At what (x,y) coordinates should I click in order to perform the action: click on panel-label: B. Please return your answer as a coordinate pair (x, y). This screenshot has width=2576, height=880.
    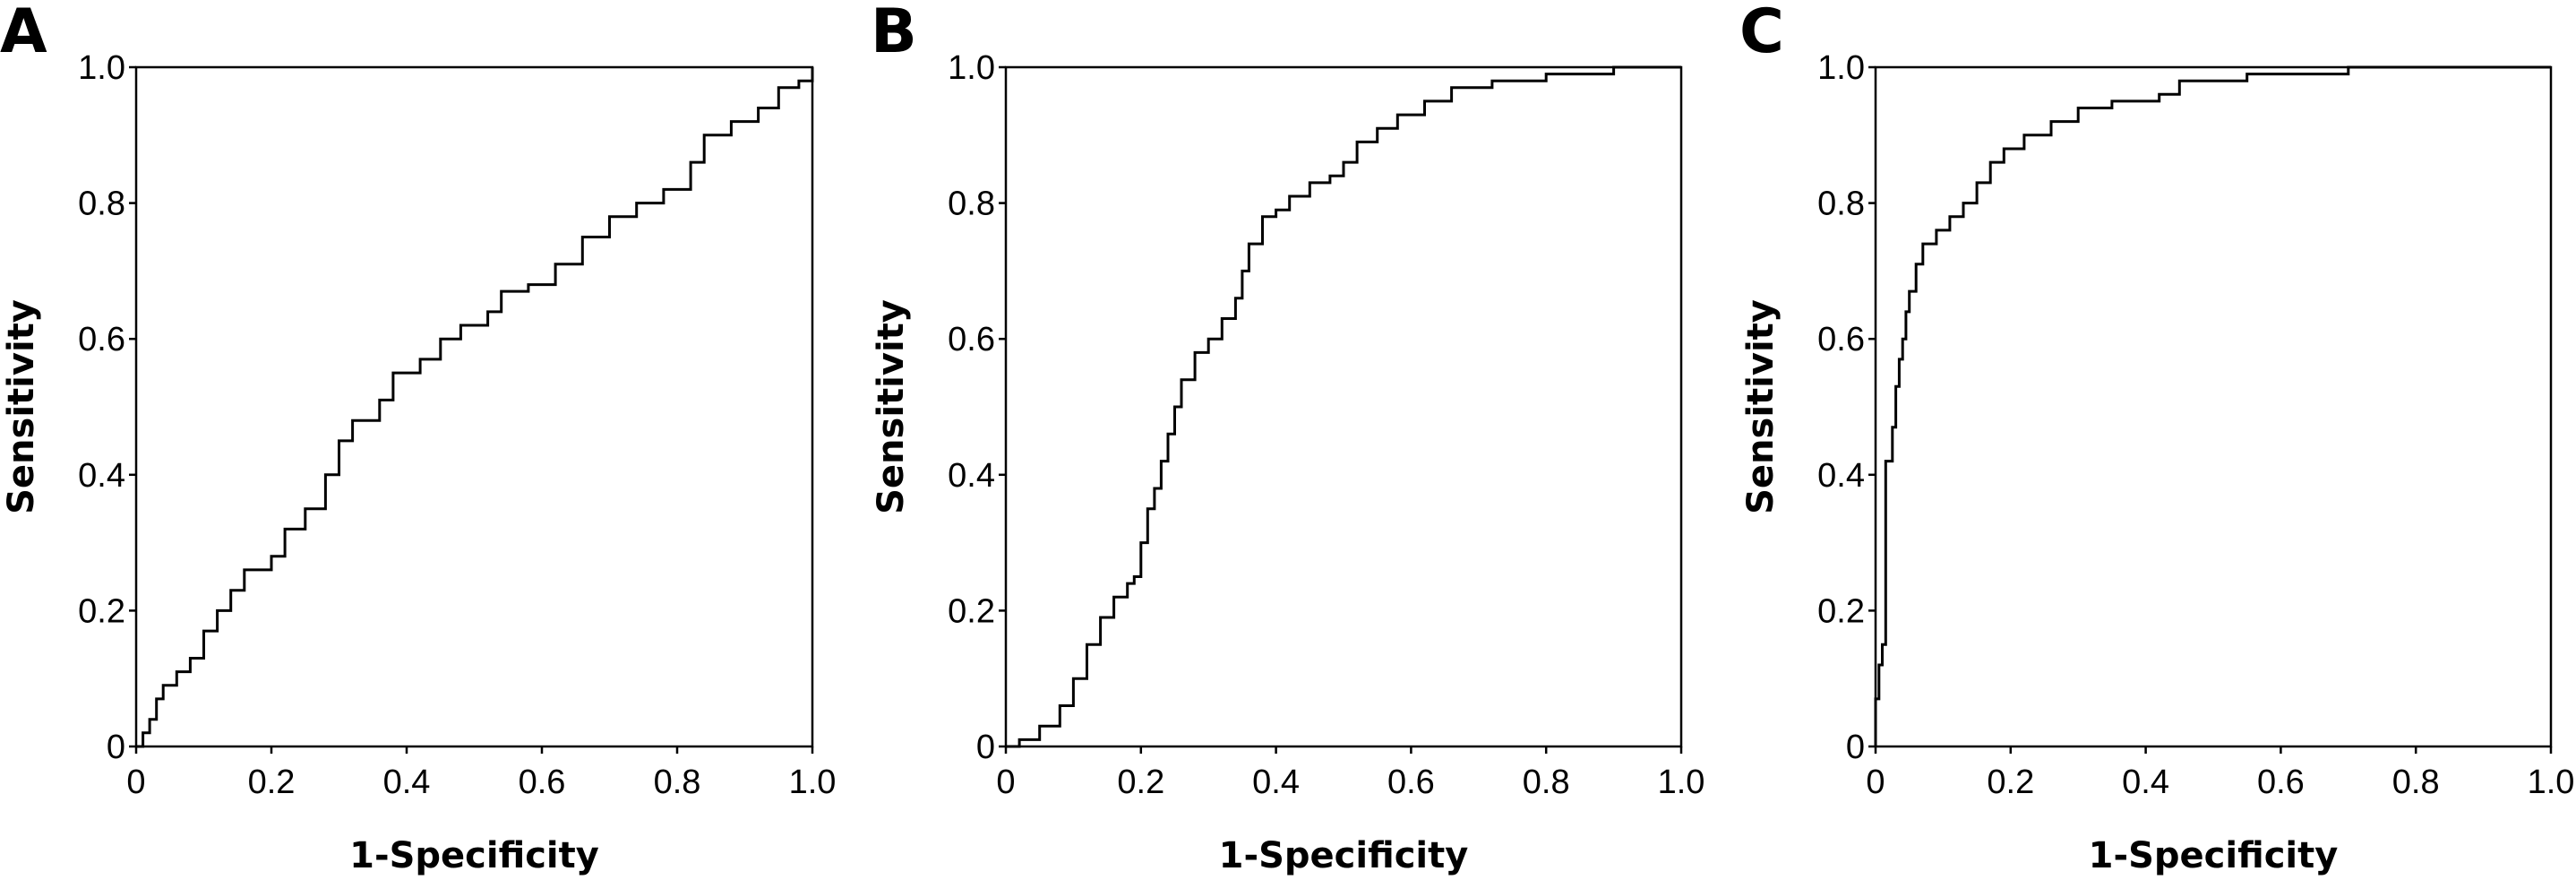
    Looking at the image, I should click on (894, 33).